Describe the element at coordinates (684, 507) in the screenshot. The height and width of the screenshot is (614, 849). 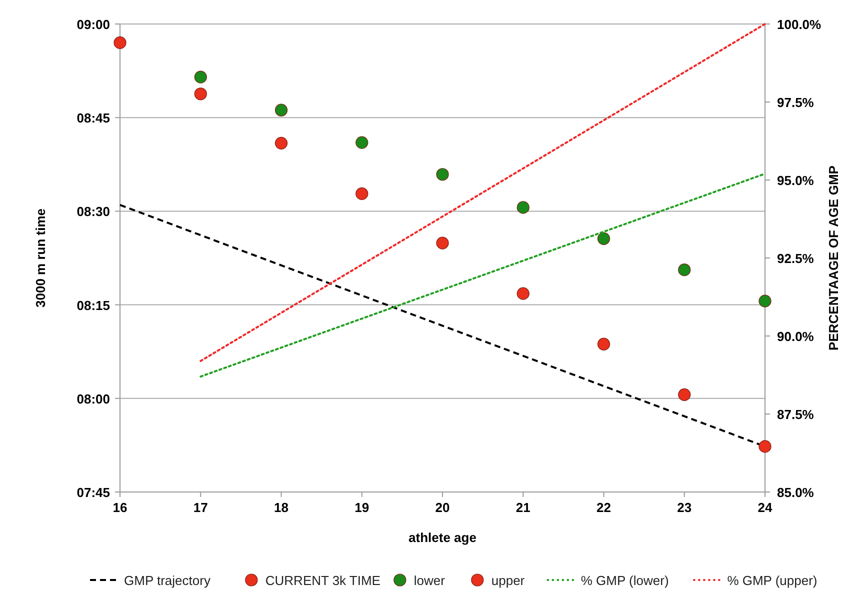
I see `x-tick-label: 23` at that location.